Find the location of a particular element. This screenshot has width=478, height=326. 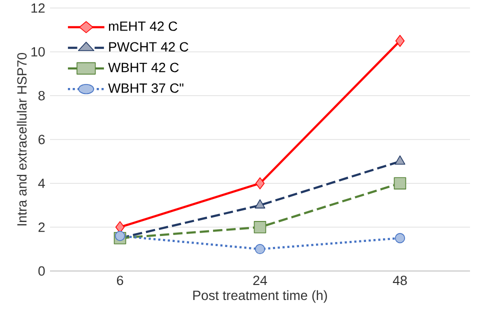

y-tick-label: 4 is located at coordinates (41, 183).